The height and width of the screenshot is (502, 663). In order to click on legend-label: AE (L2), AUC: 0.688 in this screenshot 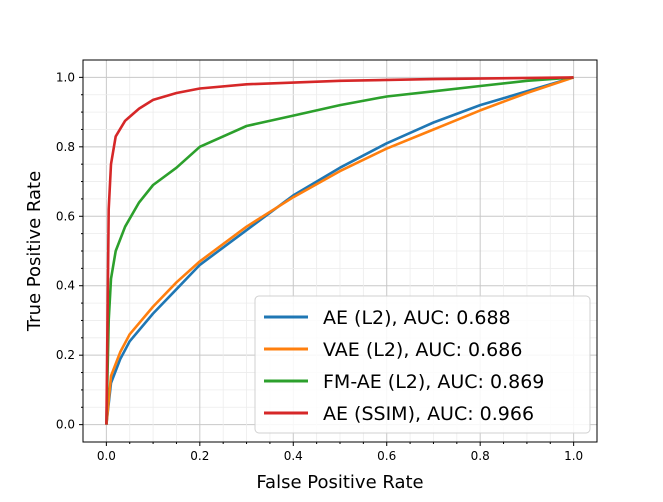, I will do `click(417, 318)`.